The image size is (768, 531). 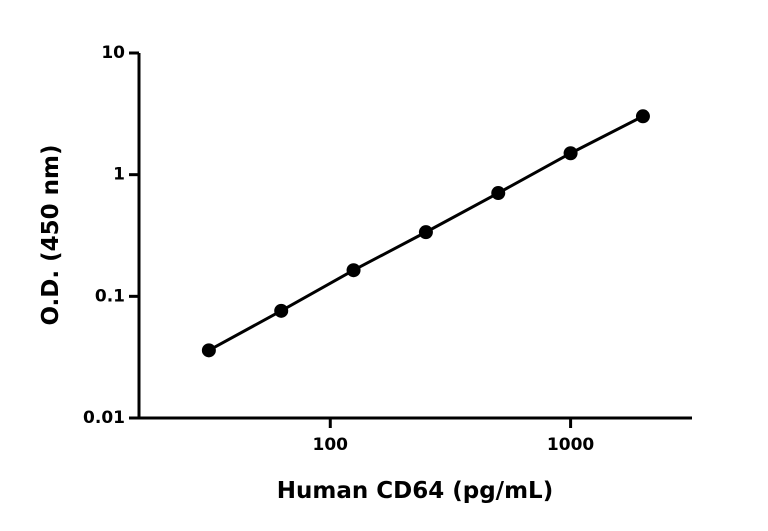 I want to click on x-tick-label: 100, so click(x=331, y=445).